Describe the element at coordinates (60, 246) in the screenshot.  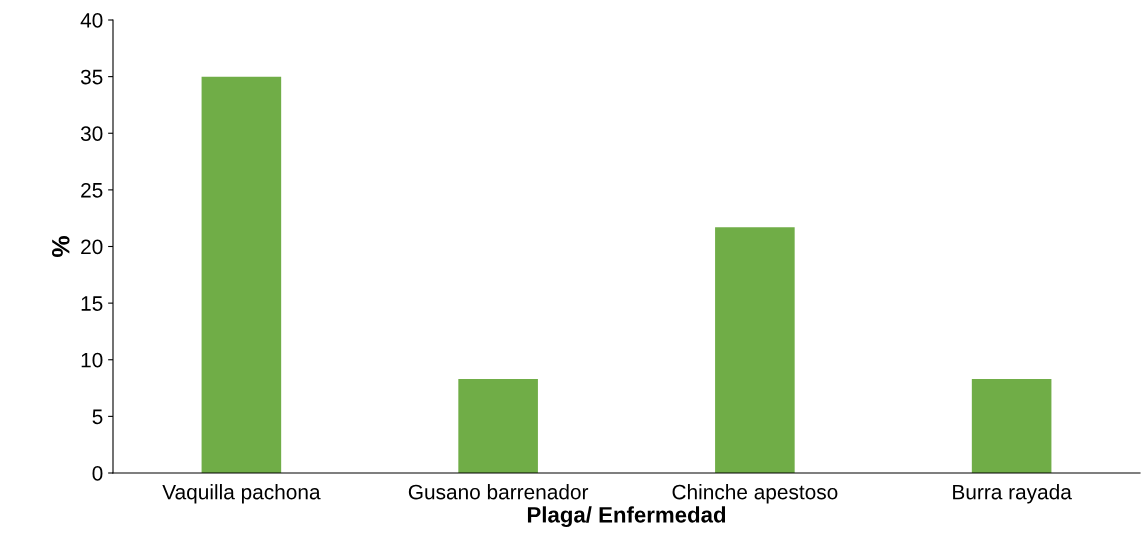
I see `y-axis-title: %` at that location.